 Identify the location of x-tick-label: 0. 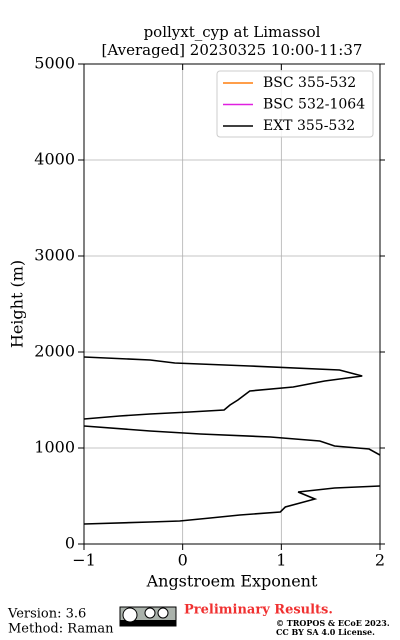
(183, 560).